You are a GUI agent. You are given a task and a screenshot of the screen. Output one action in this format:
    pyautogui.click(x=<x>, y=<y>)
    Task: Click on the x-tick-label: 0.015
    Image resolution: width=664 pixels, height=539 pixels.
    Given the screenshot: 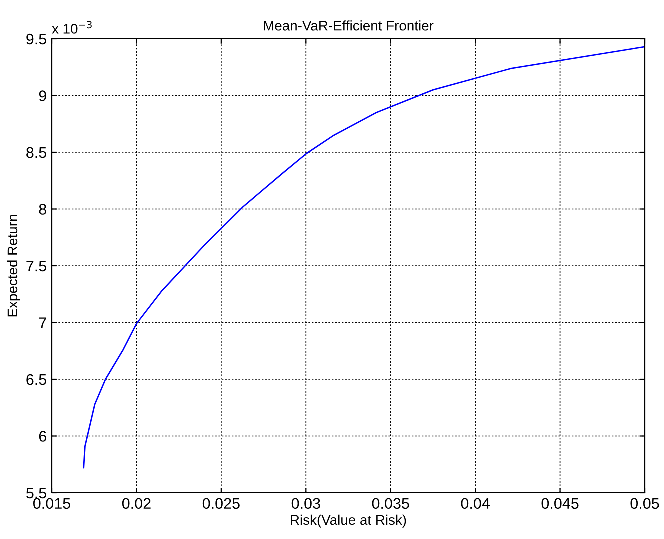 What is the action you would take?
    pyautogui.click(x=51, y=504)
    